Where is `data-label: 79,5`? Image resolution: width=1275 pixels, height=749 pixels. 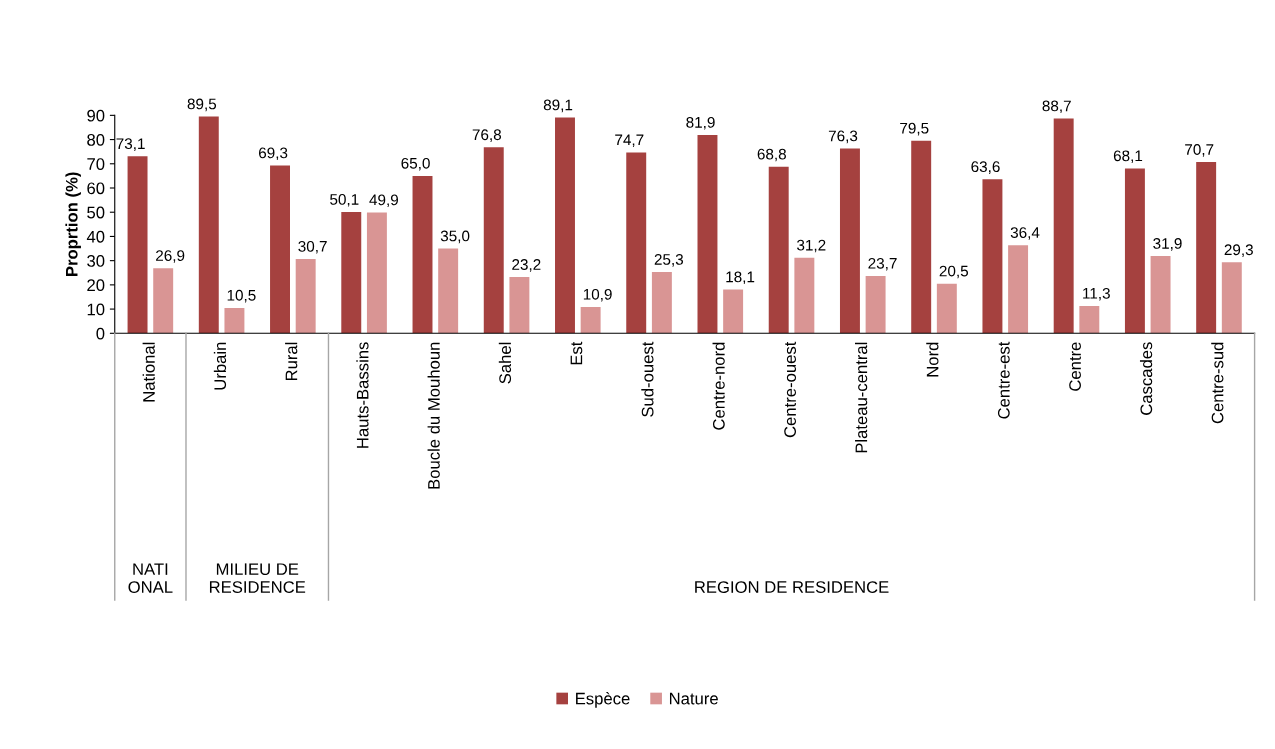
data-label: 79,5 is located at coordinates (914, 129).